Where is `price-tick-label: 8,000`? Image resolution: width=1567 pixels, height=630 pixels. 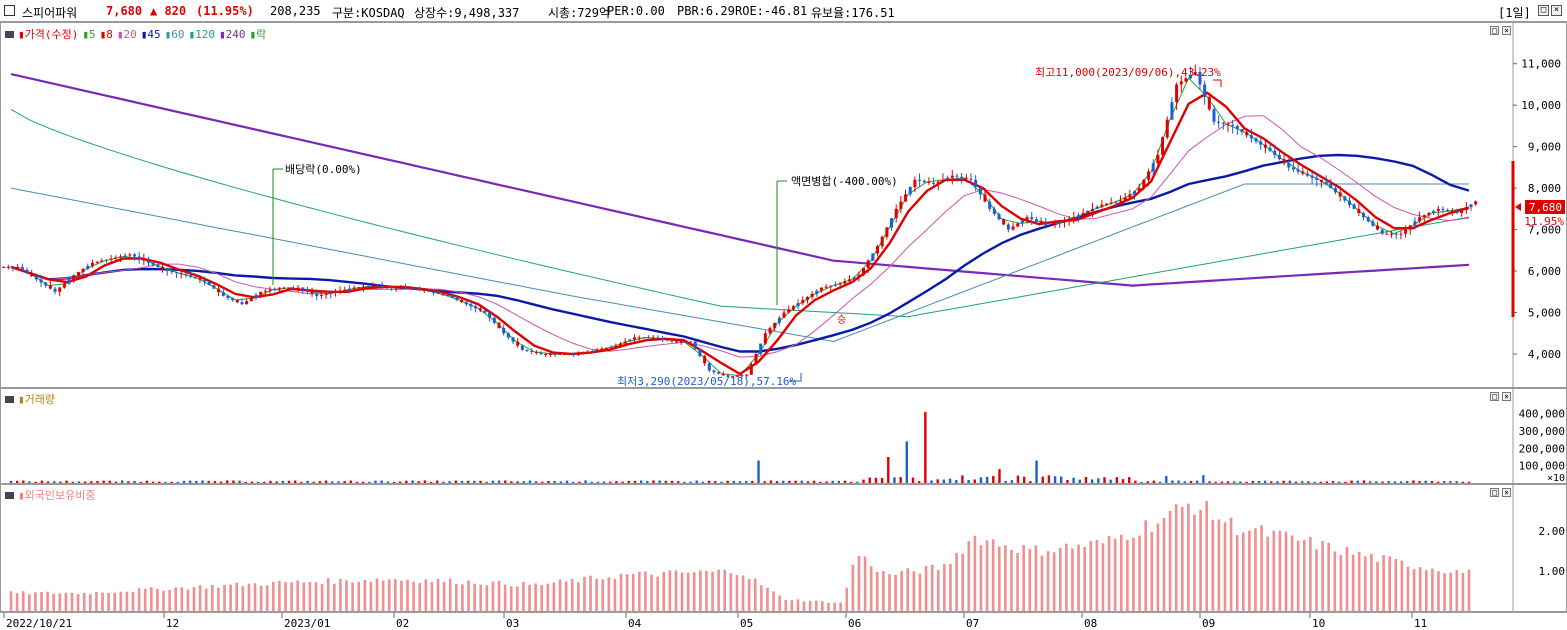 price-tick-label: 8,000 is located at coordinates (1544, 188).